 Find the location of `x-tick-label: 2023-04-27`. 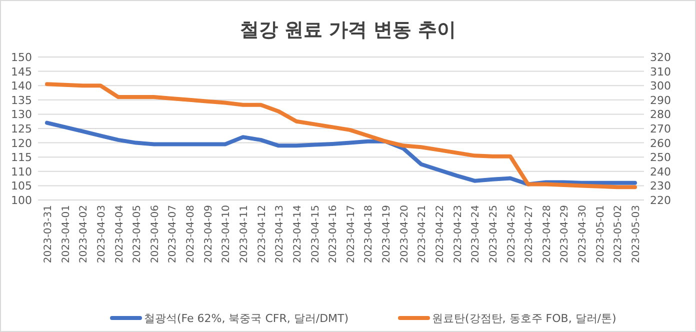

x-tick-label: 2023-04-27 is located at coordinates (530, 234).